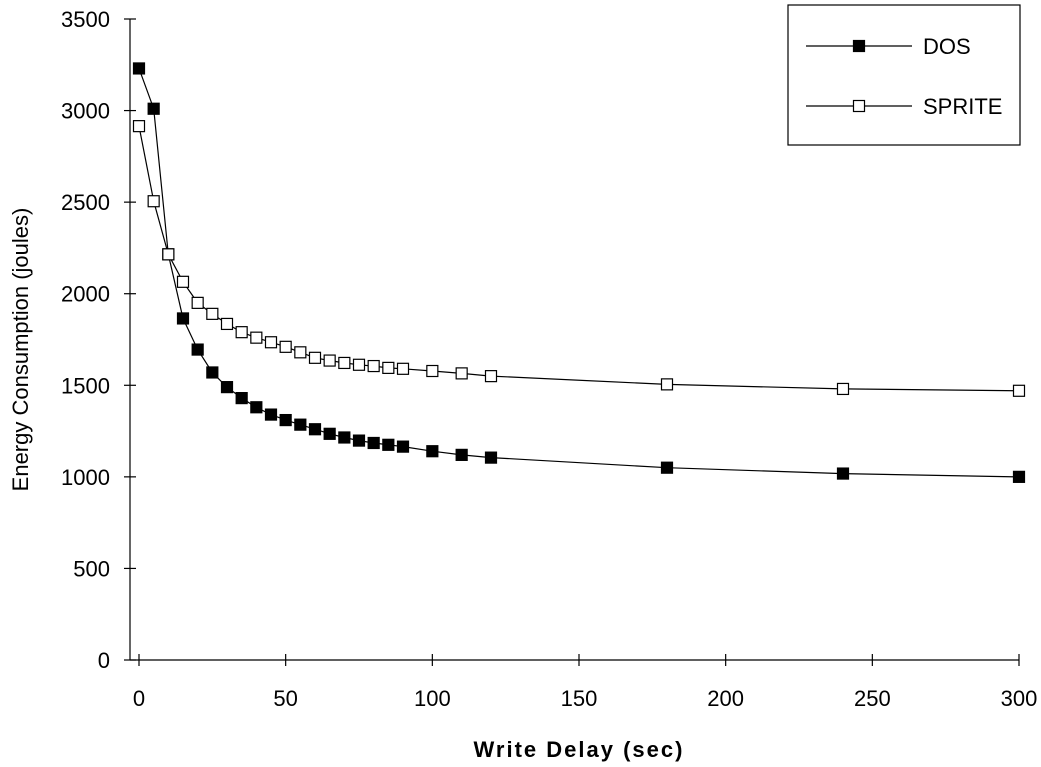 This screenshot has height=767, width=1041. Describe the element at coordinates (962, 106) in the screenshot. I see `legend-sprite-label: SPRITE` at that location.